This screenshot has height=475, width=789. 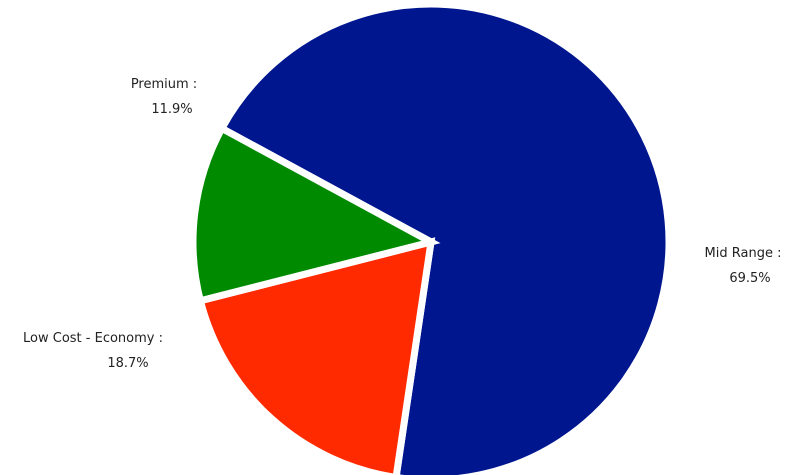 What do you see at coordinates (93, 338) in the screenshot?
I see `slice-label-low-cost-economy: Low Cost - Economy :` at bounding box center [93, 338].